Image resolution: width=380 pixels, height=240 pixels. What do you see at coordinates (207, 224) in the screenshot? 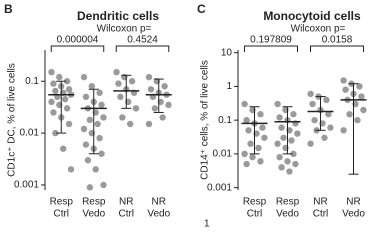
I see `note: 1` at bounding box center [207, 224].